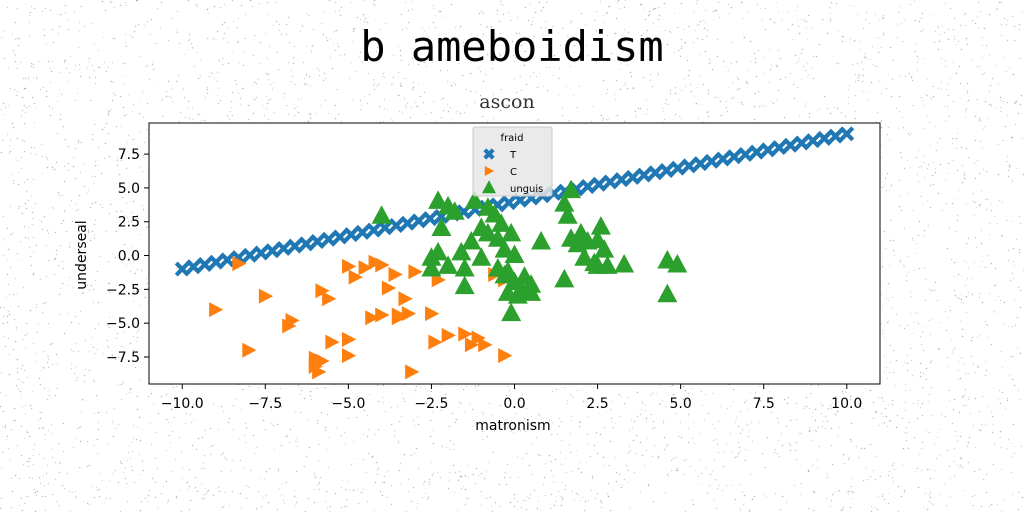 The height and width of the screenshot is (512, 1024). I want to click on x-tick-label: −5.0, so click(348, 404).